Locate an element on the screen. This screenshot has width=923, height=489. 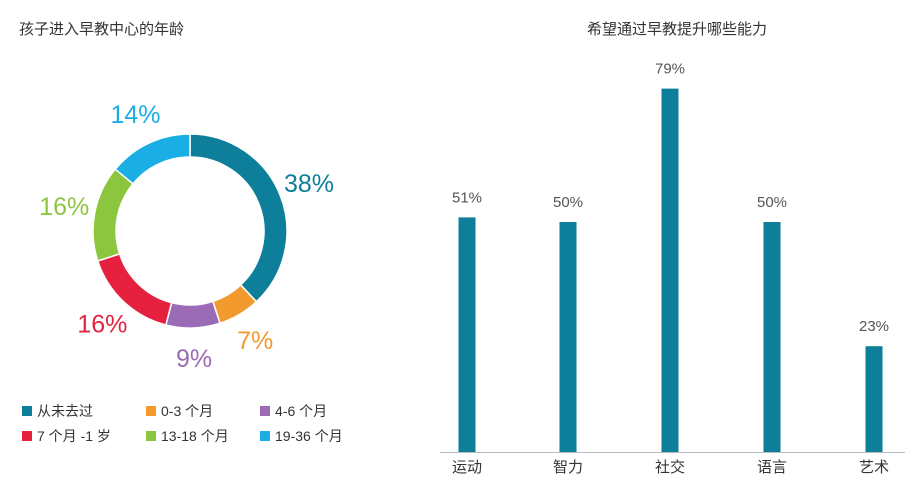
legend-row: 从未去过 0-3 个月 4-6 个月 is located at coordinates (202, 411).